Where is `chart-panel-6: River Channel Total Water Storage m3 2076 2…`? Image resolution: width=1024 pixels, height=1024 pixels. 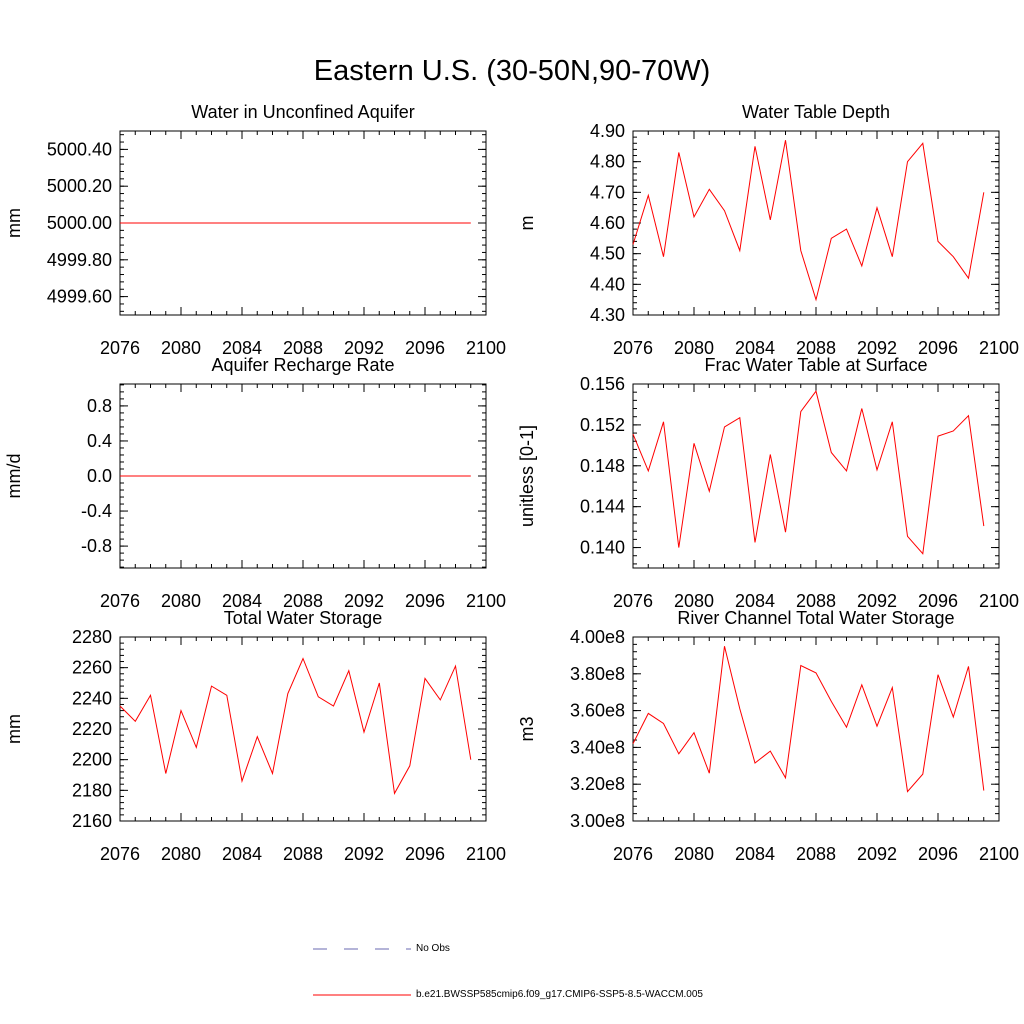 chart-panel-6: River Channel Total Water Storage m3 2076 2… is located at coordinates (768, 736).